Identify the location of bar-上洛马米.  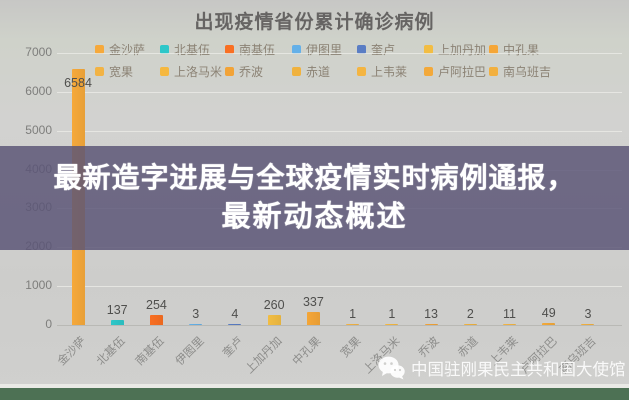
(392, 324).